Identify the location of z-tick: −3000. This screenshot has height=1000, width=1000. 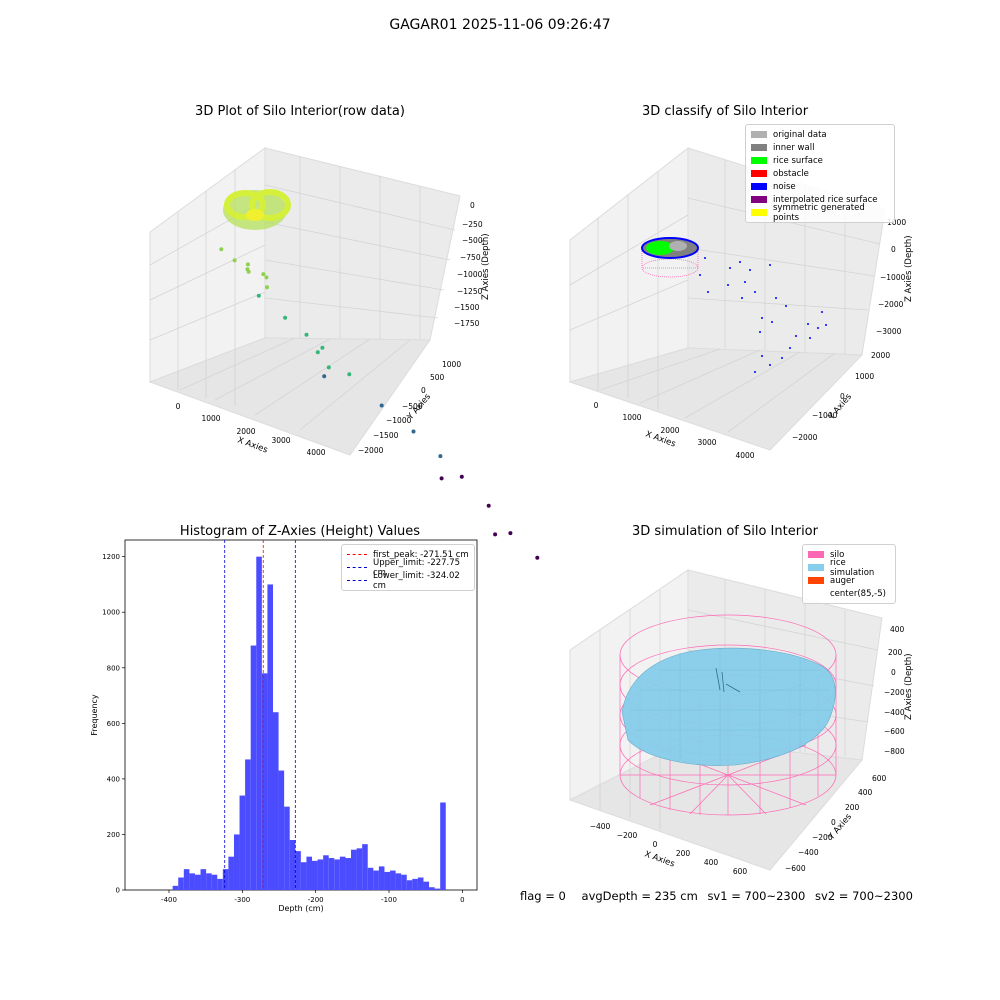
(889, 331).